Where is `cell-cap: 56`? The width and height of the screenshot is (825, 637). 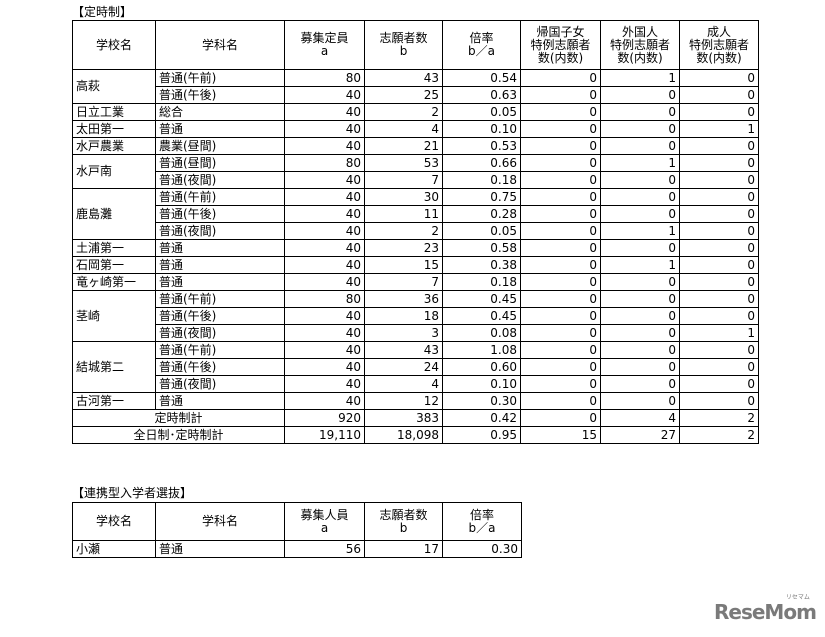
cell-cap: 56 is located at coordinates (324, 549).